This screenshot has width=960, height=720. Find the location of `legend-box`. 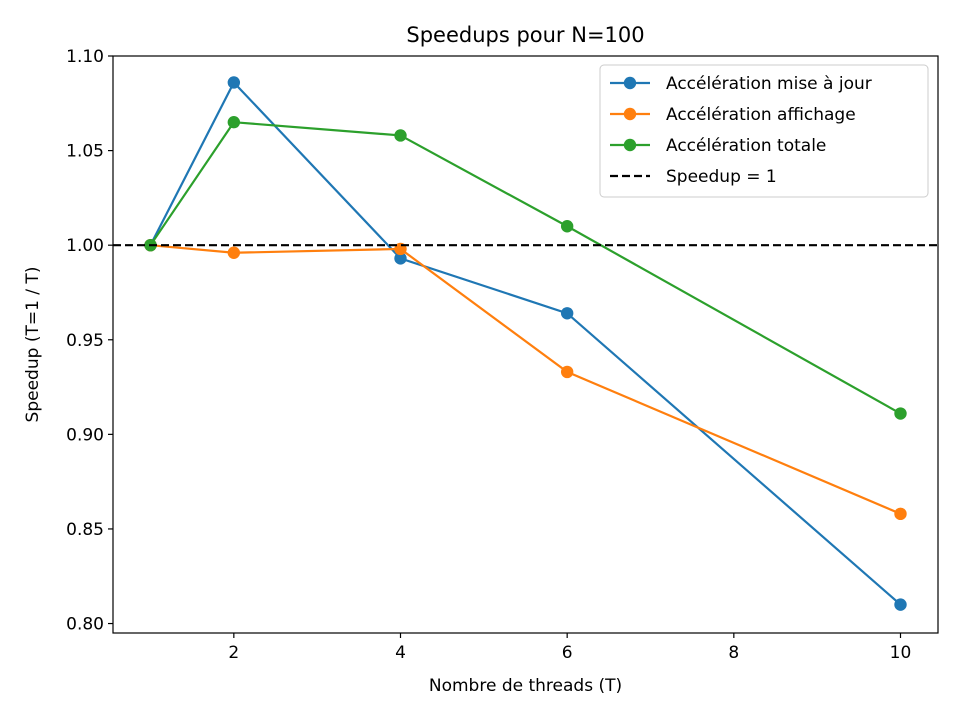

legend-box is located at coordinates (764, 131).